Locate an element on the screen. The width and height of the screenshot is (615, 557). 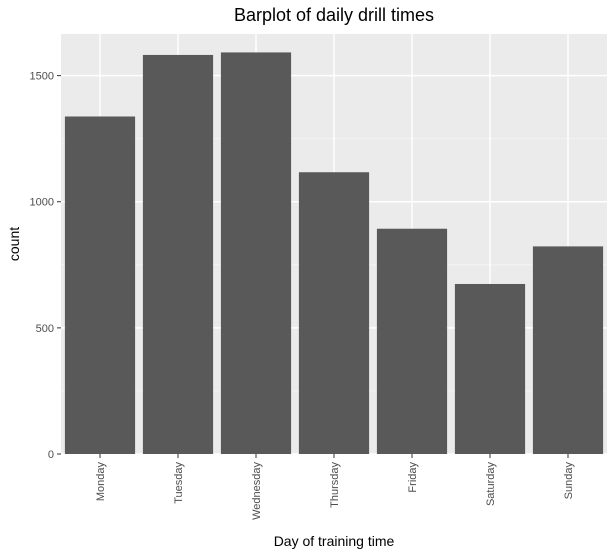
x-tick-label: Tuesday is located at coordinates (179, 483).